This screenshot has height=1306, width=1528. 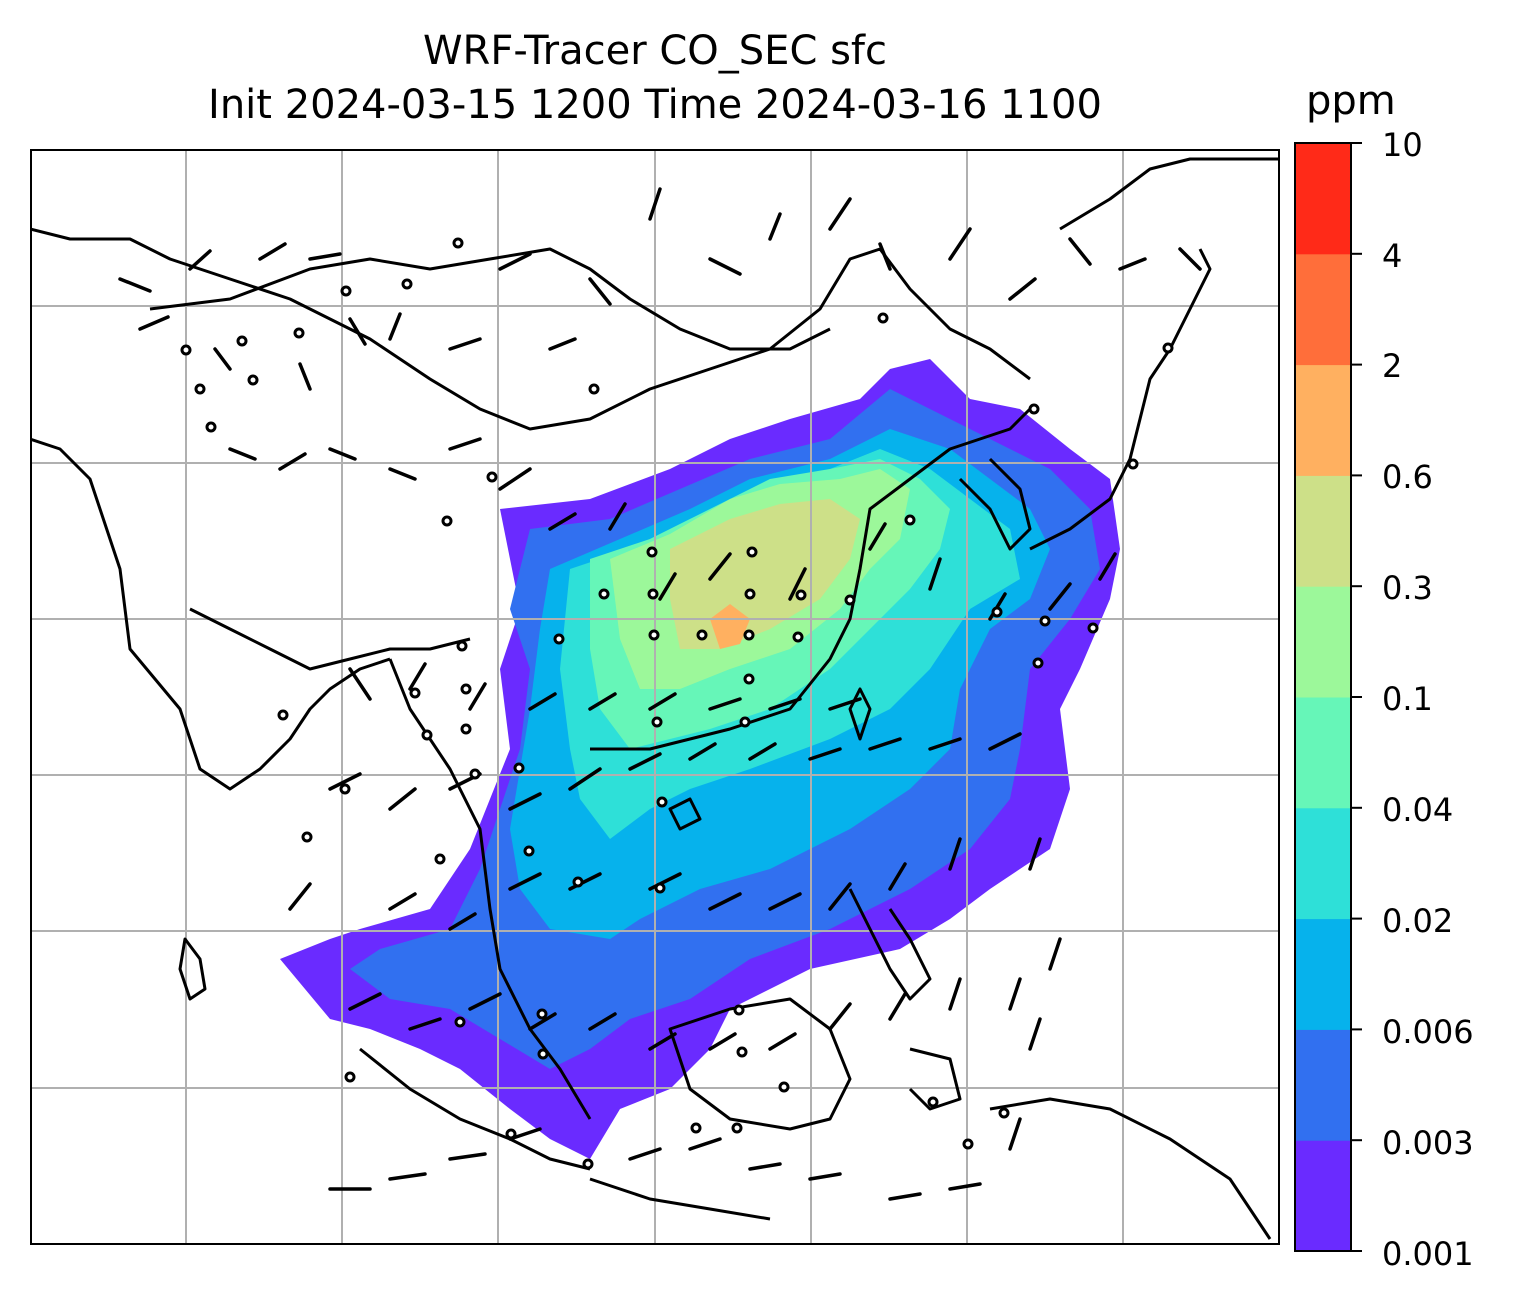 What do you see at coordinates (1356, 697) in the screenshot?
I see `colorbar-ticks` at bounding box center [1356, 697].